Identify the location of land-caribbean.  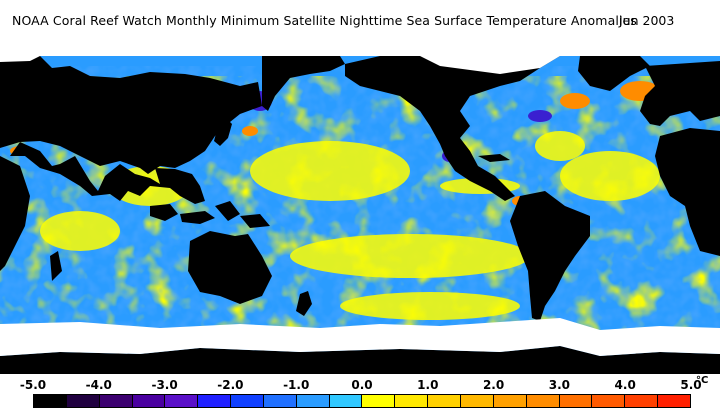
(494, 158).